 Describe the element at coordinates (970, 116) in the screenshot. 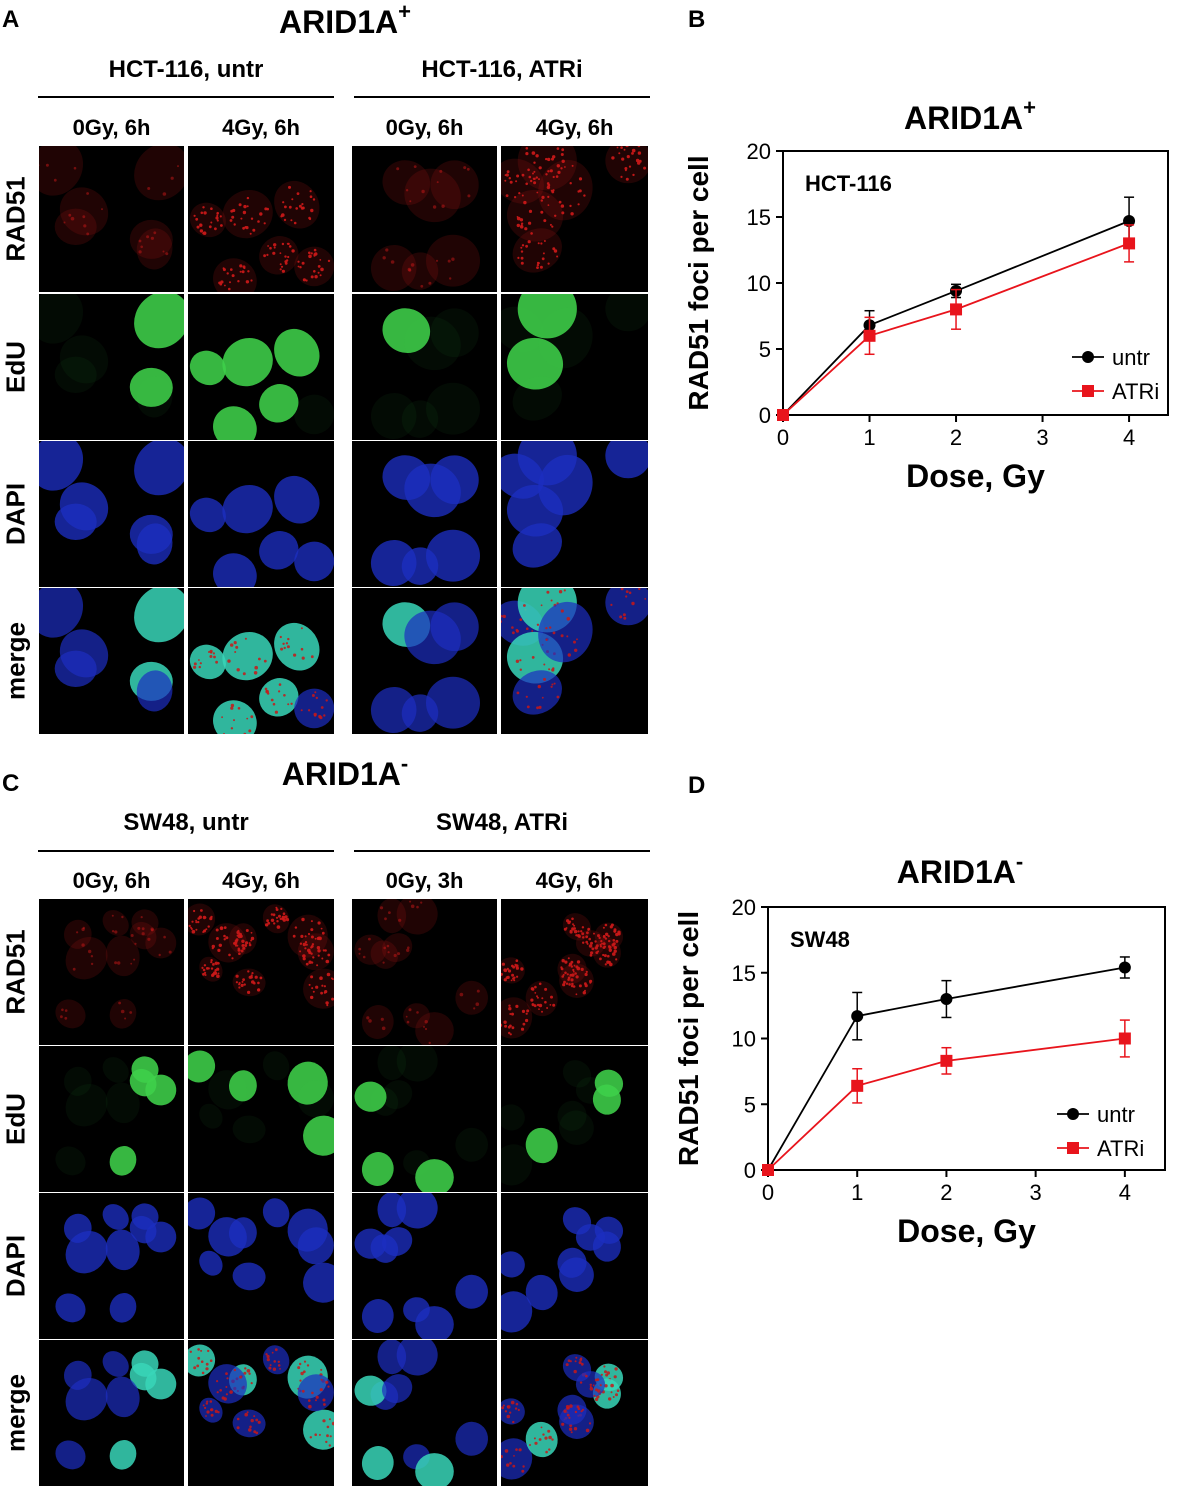

I see `panel-b-chart-title: ARID1A+` at that location.